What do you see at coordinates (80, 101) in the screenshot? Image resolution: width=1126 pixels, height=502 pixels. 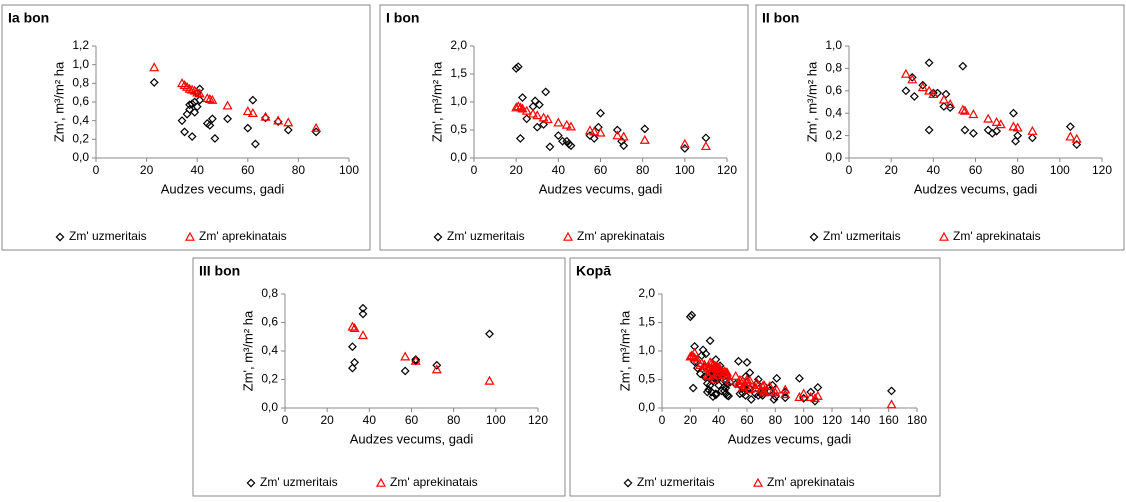 I see `y-tick-label: 0,6` at bounding box center [80, 101].